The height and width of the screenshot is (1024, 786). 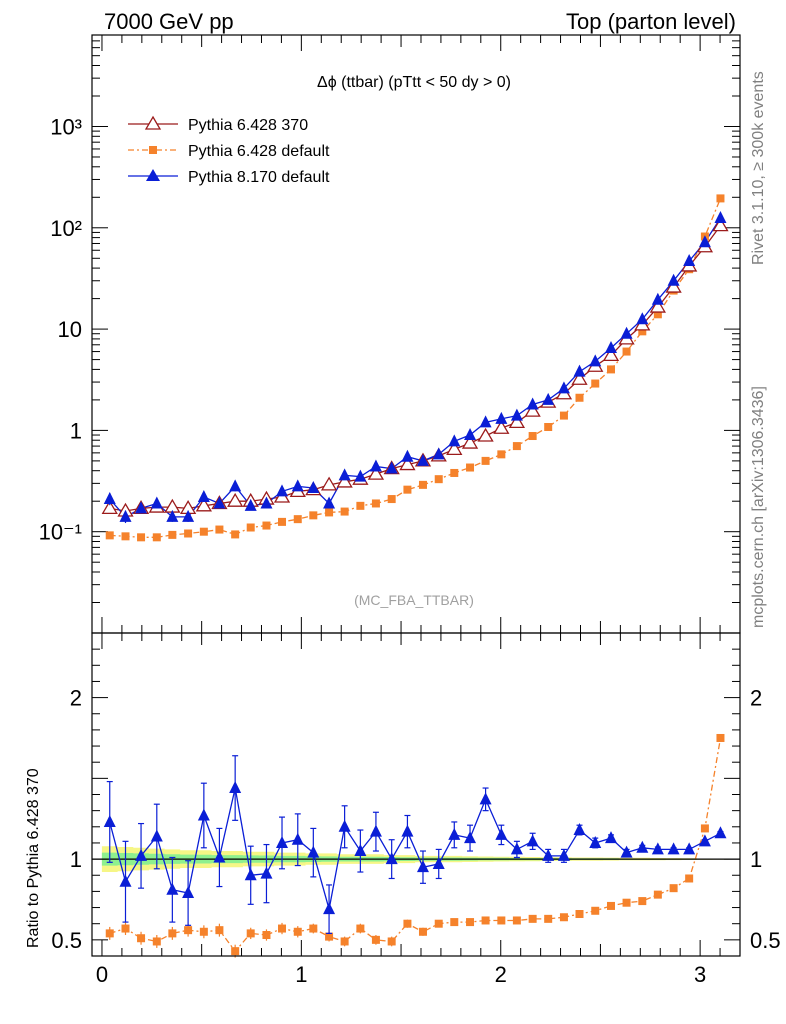 I want to click on main-y-tick-labels: 10⁻¹ 1 10 10² 10³, so click(x=60, y=329).